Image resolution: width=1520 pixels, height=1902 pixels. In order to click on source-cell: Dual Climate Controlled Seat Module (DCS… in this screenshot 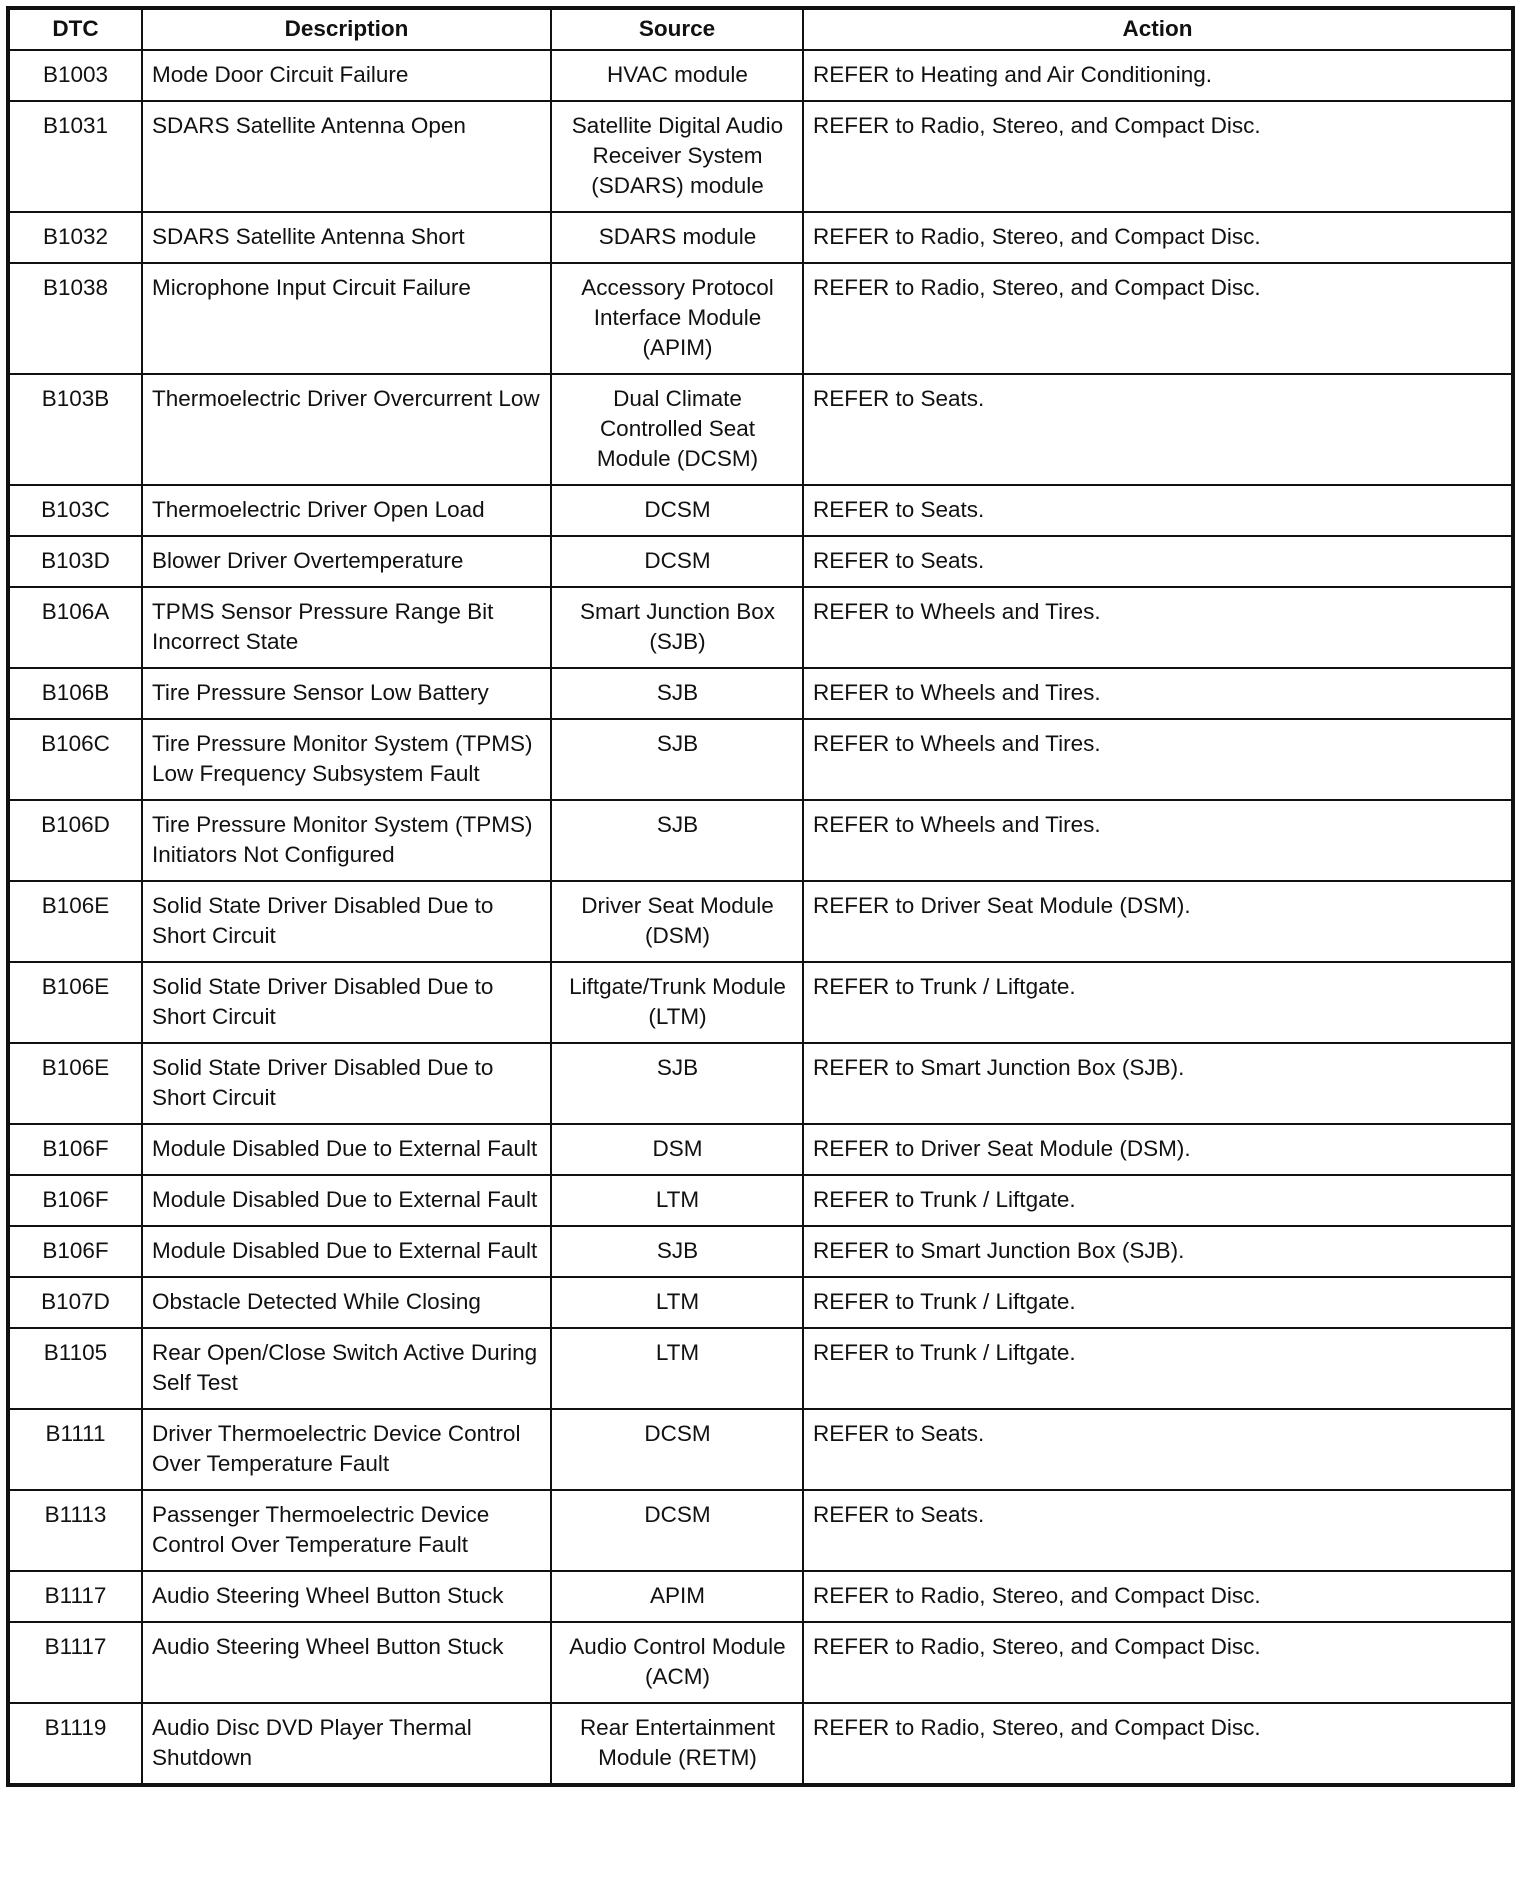, I will do `click(677, 429)`.